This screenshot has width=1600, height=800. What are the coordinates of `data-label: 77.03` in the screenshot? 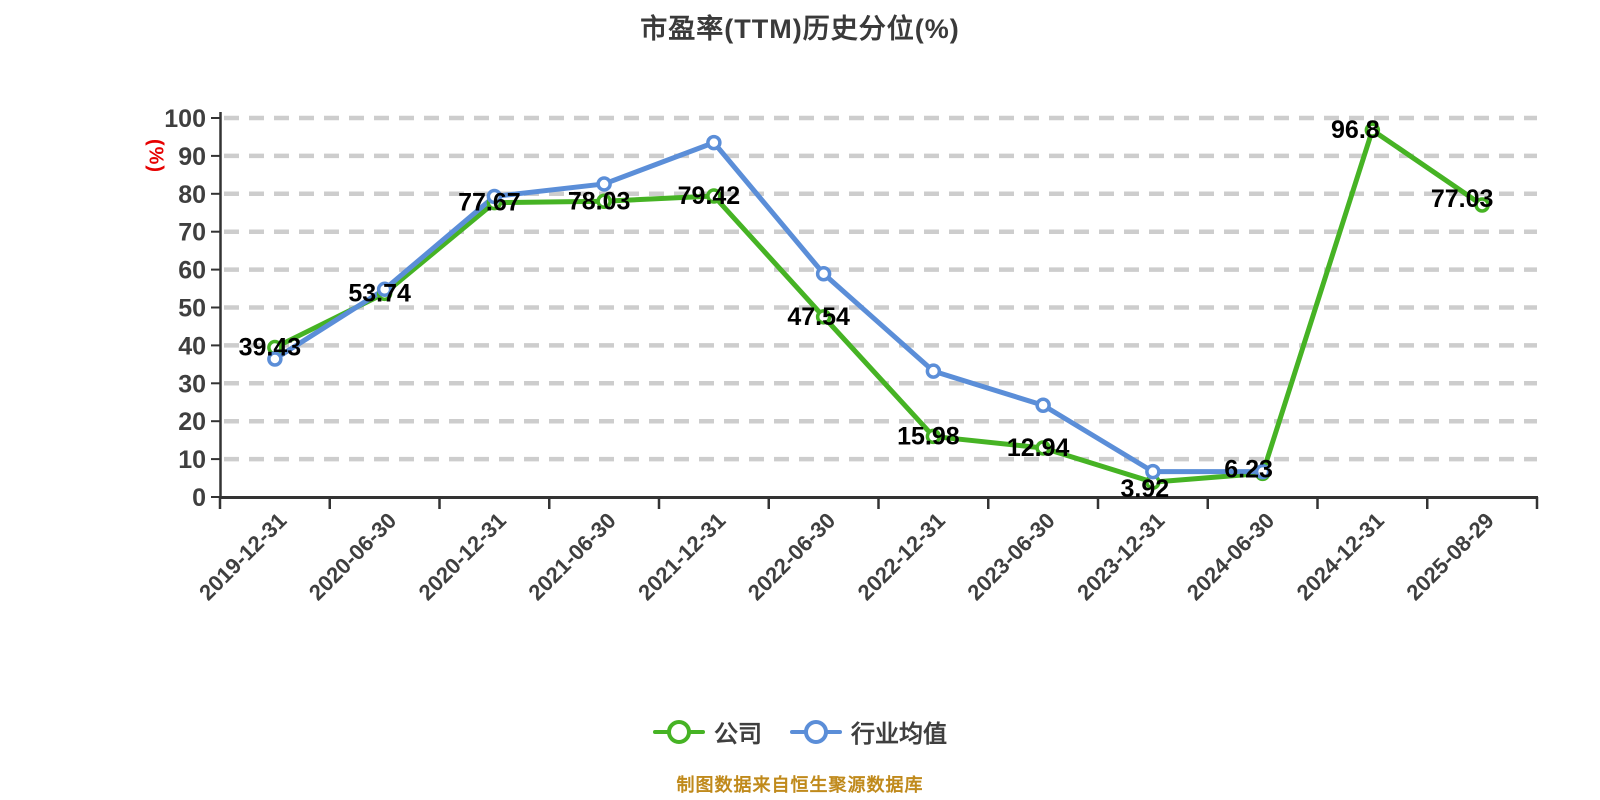 It's located at (1462, 199).